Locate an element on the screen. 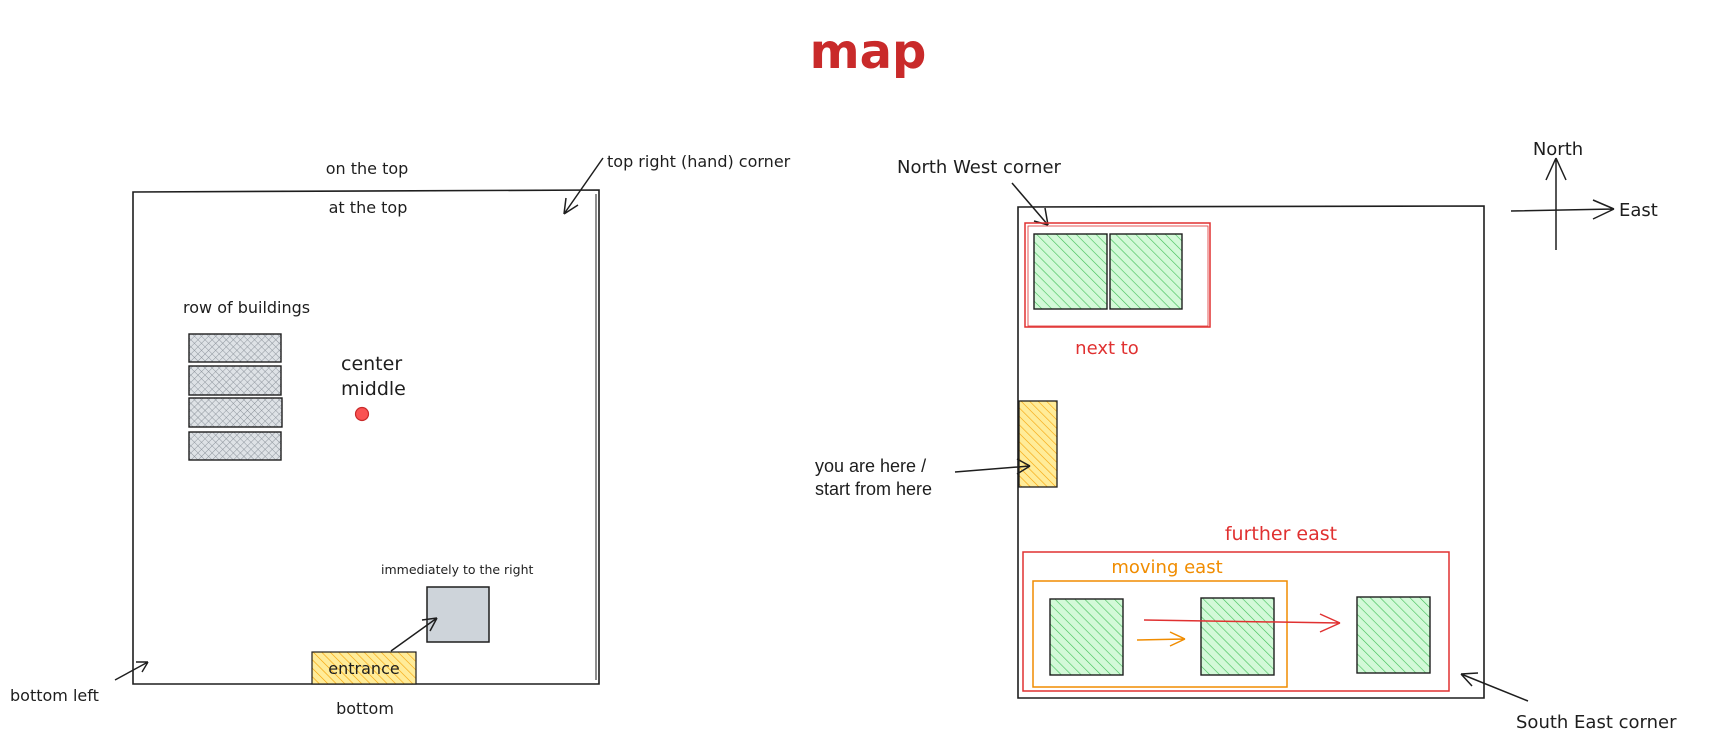  label-moving-east: moving east is located at coordinates (1166, 567).